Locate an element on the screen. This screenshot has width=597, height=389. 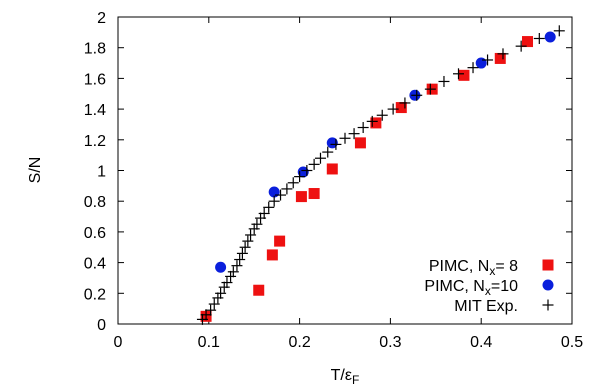
x-tick-label: 0 is located at coordinates (118, 342).